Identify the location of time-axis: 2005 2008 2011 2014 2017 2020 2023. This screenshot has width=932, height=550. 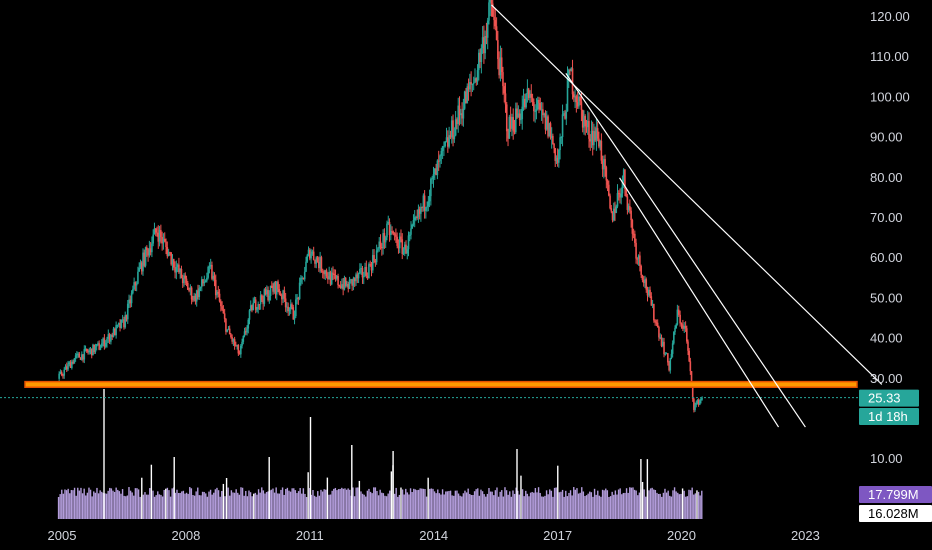
(434, 535).